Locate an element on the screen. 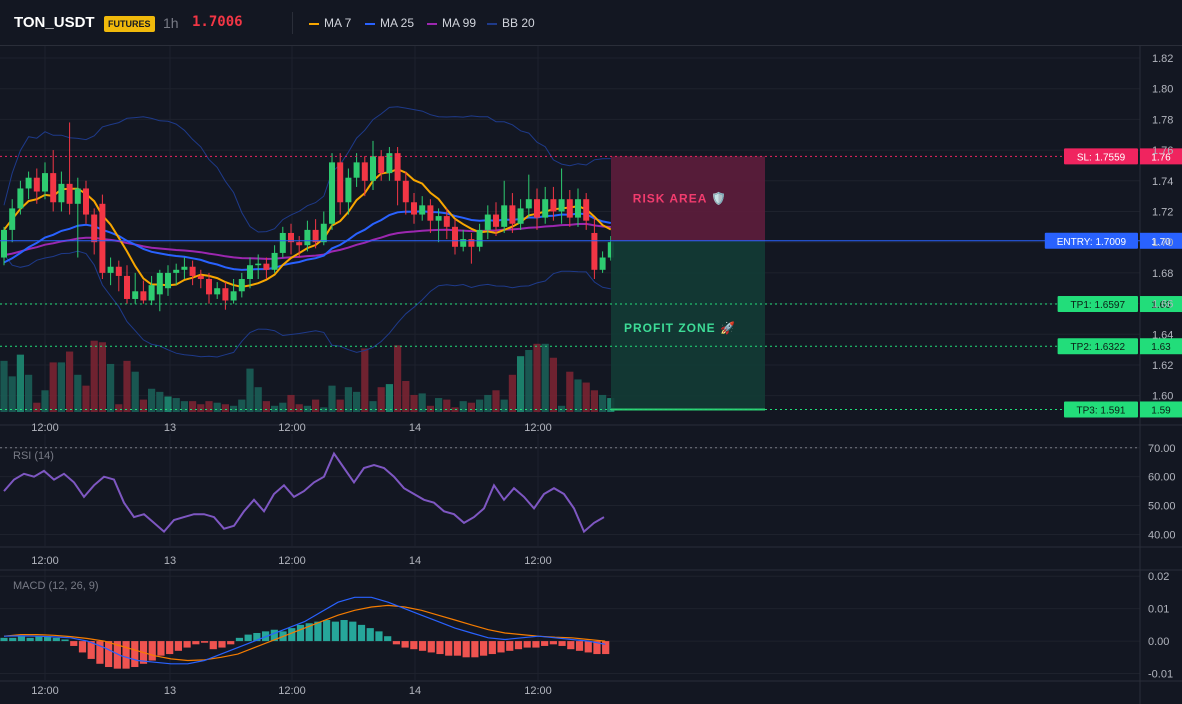 Image resolution: width=1182 pixels, height=704 pixels. legend-ma25: MA 25 is located at coordinates (389, 23).